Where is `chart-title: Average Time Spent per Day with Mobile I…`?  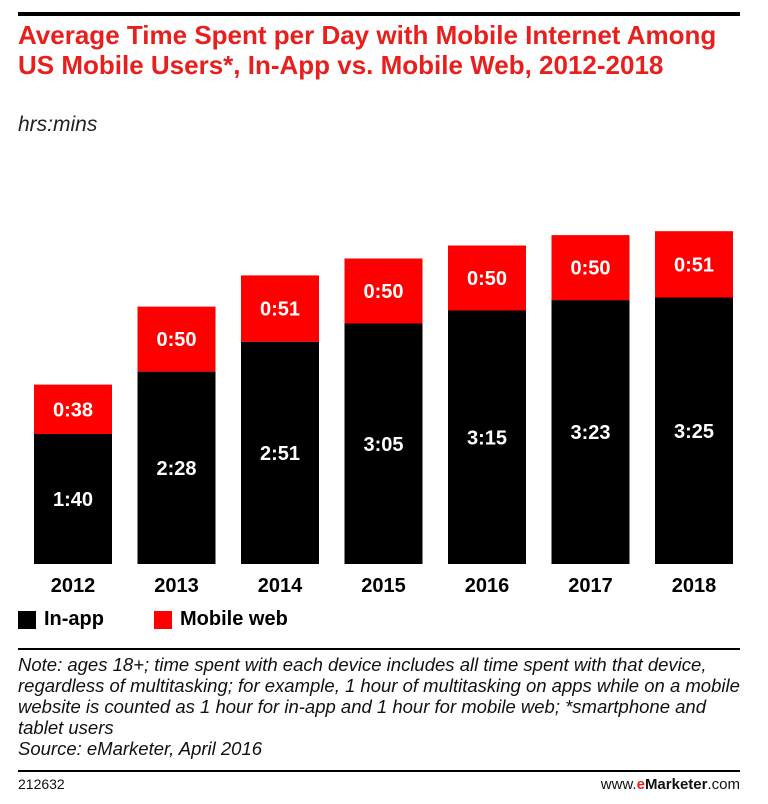 chart-title: Average Time Spent per Day with Mobile I… is located at coordinates (367, 50).